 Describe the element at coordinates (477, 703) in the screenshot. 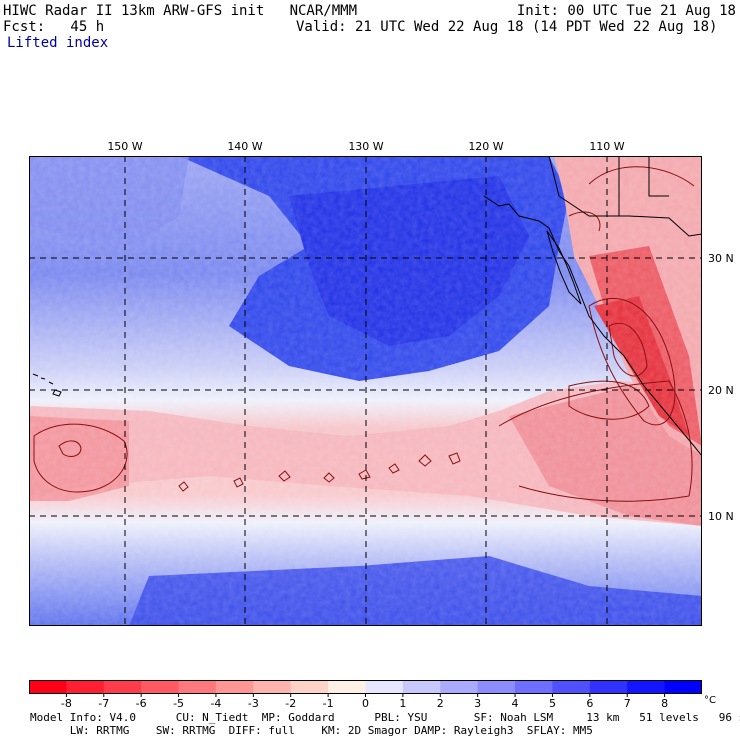

I see `colorbar-tick-label: 3` at that location.